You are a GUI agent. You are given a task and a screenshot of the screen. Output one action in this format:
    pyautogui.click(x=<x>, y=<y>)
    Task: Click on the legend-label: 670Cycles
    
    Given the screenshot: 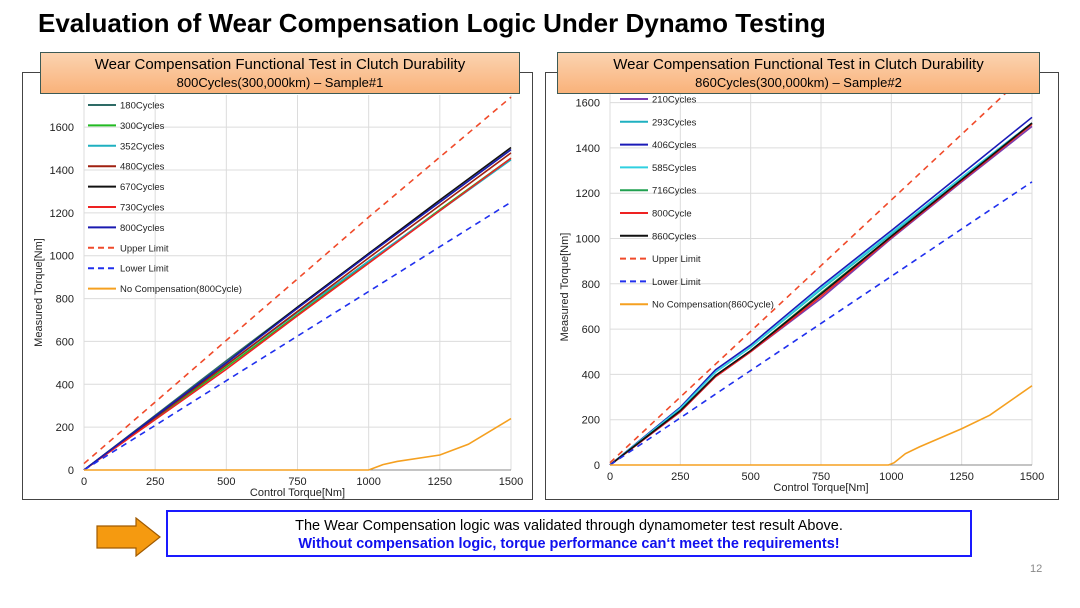 What is the action you would take?
    pyautogui.click(x=142, y=187)
    